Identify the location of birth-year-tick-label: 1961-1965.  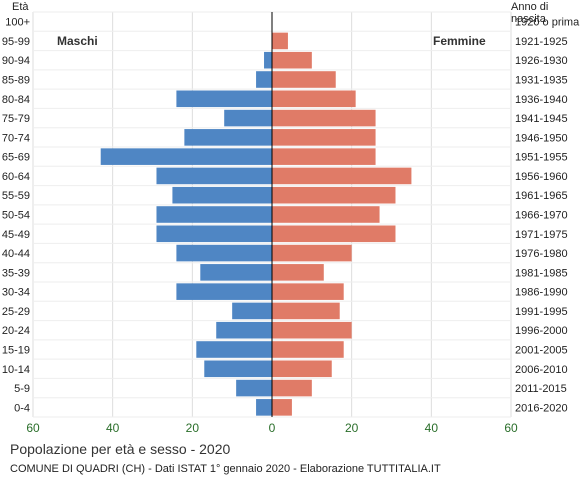
(541, 196).